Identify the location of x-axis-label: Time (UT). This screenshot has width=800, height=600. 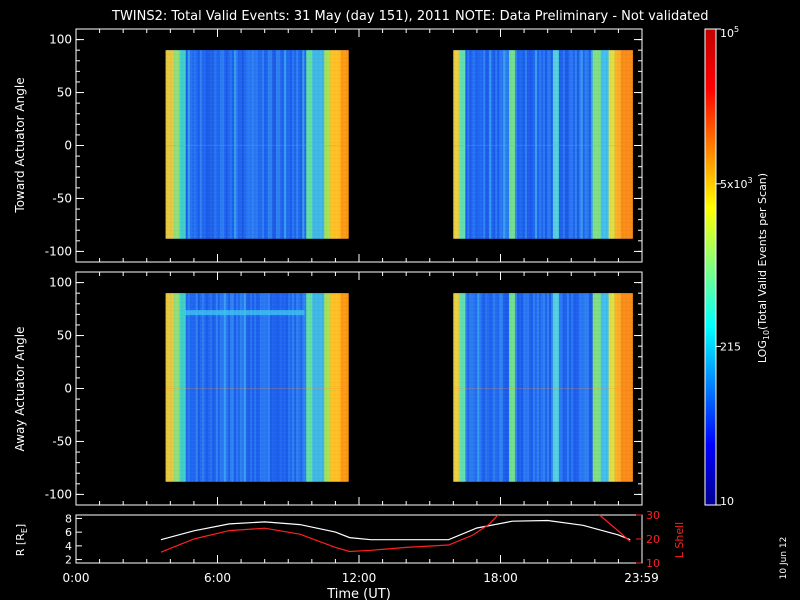
(358, 593).